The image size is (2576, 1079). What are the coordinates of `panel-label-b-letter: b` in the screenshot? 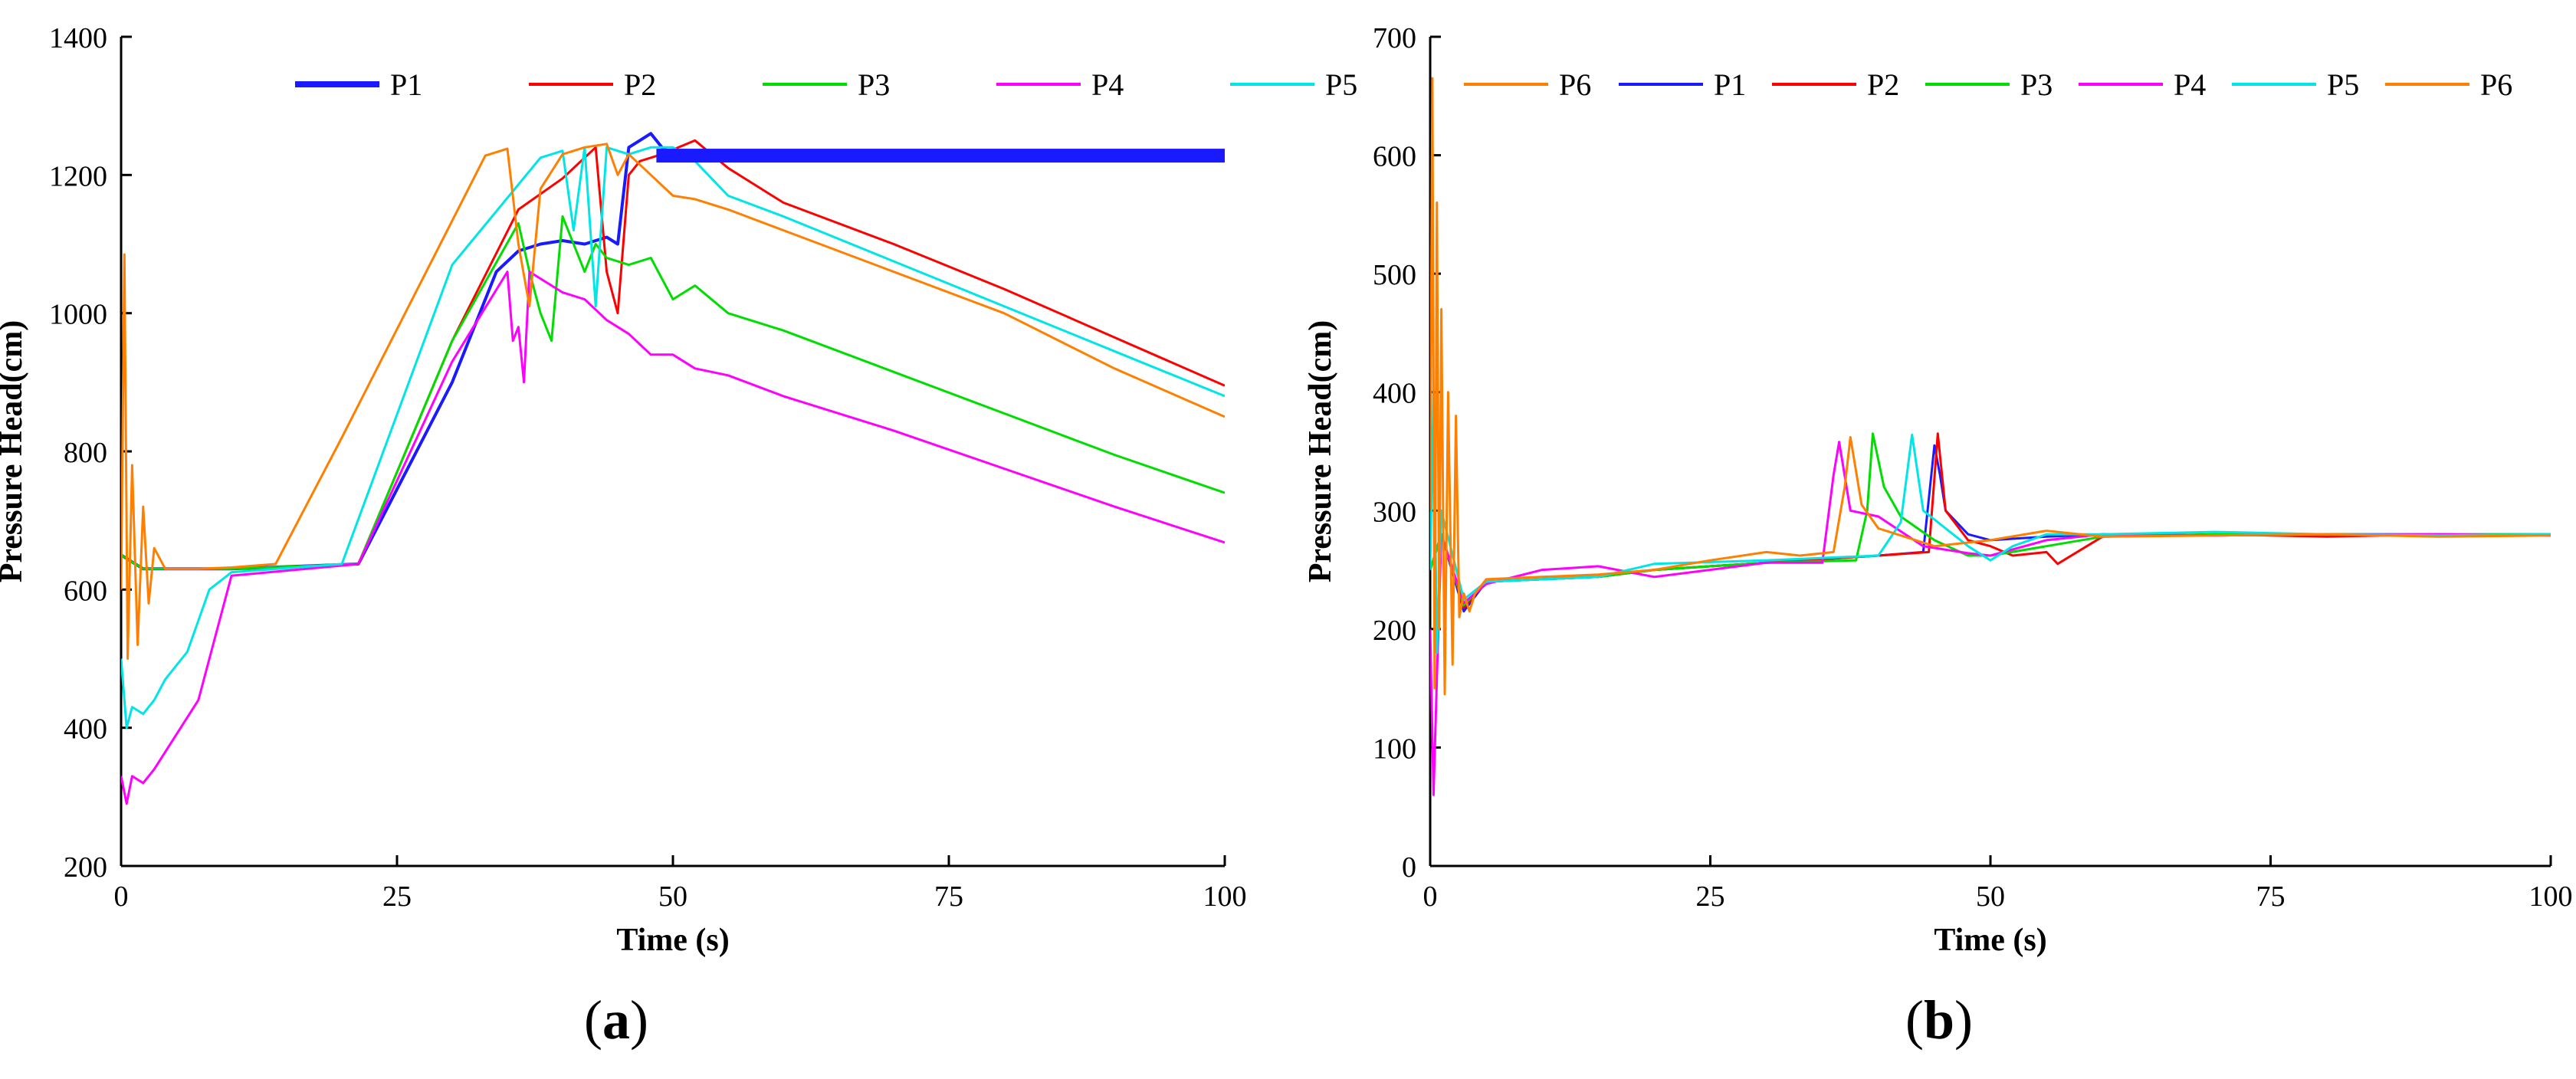 It's located at (1939, 1020).